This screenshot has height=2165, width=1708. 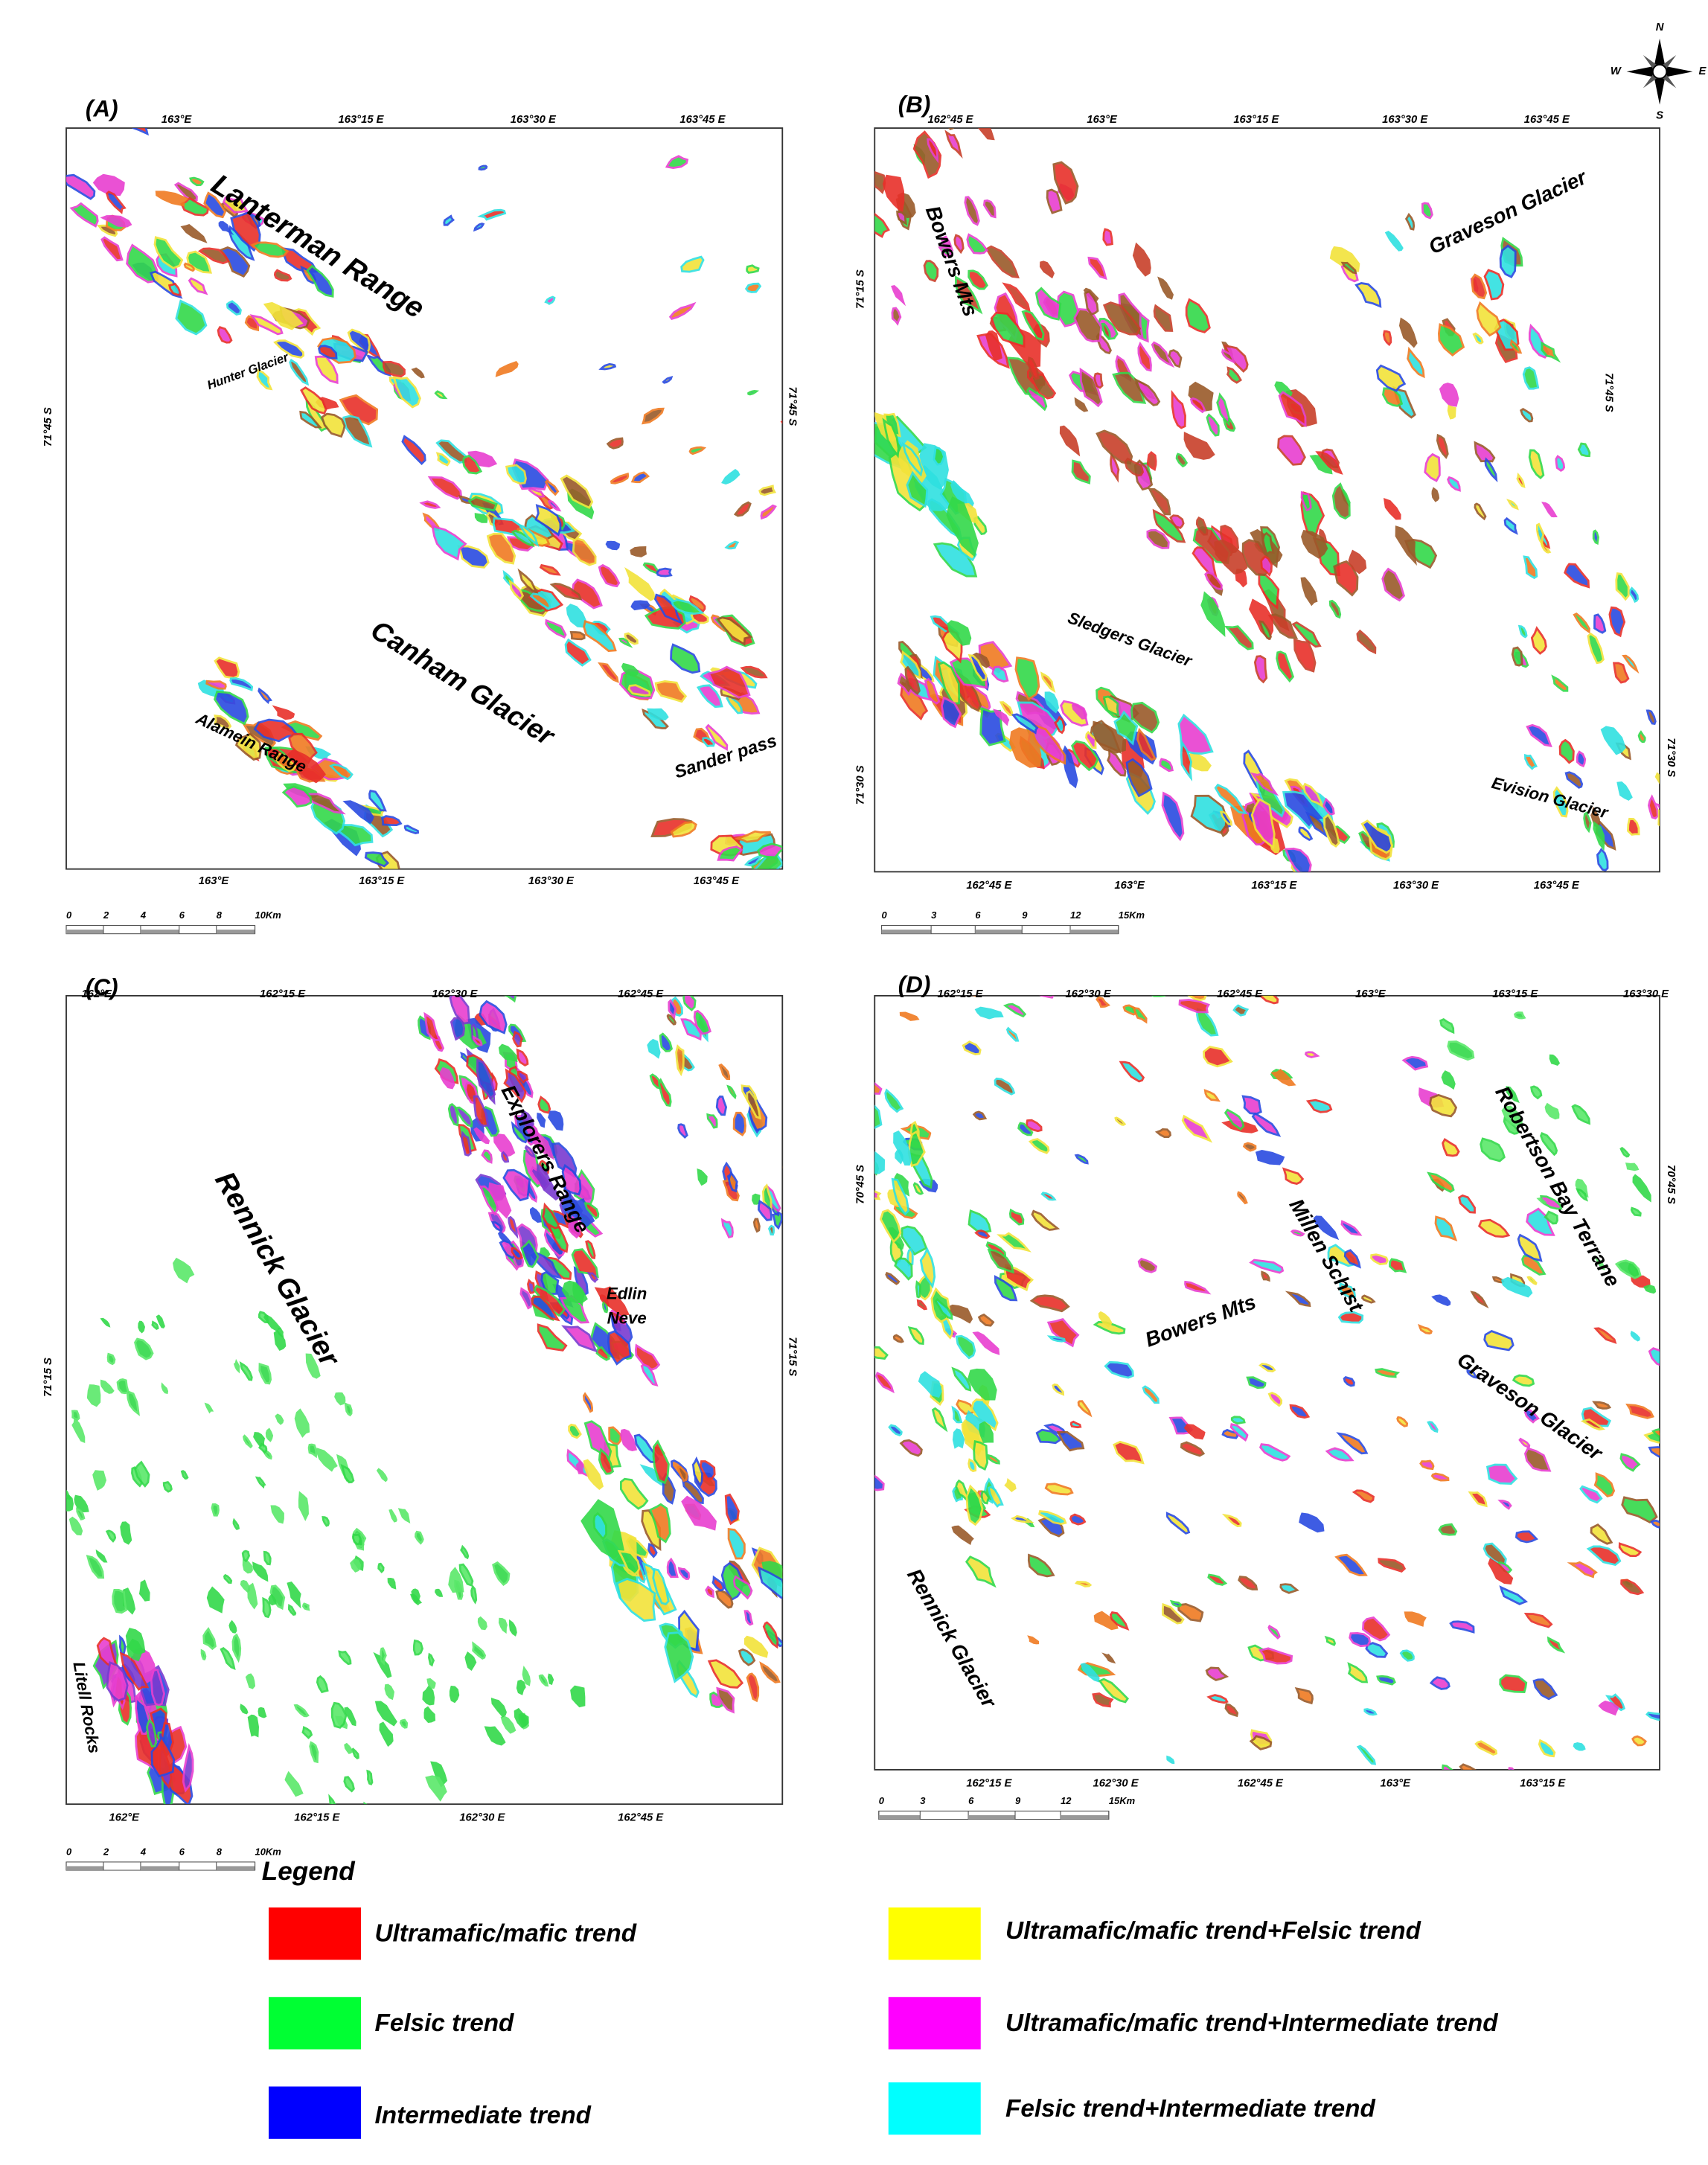 What do you see at coordinates (268, 915) in the screenshot?
I see `scale-label: 10Km` at bounding box center [268, 915].